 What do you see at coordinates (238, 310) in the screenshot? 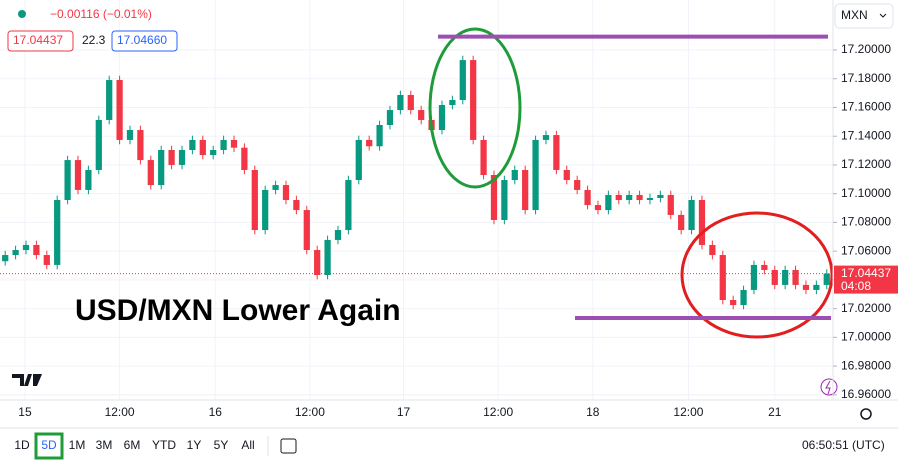
I see `chart-title: USD/MXN Lower Again` at bounding box center [238, 310].